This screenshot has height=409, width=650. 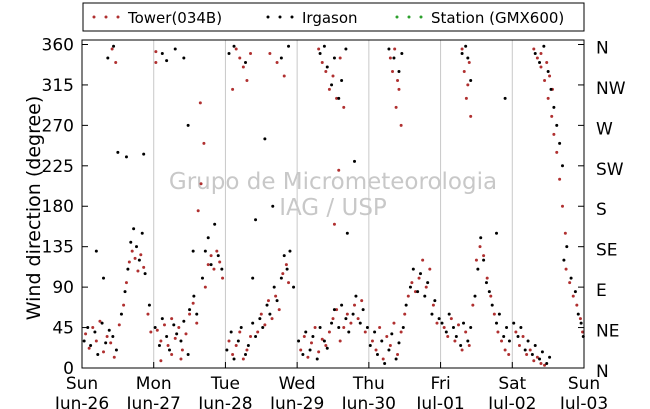 I want to click on compass-tick-label: N, so click(x=602, y=372).